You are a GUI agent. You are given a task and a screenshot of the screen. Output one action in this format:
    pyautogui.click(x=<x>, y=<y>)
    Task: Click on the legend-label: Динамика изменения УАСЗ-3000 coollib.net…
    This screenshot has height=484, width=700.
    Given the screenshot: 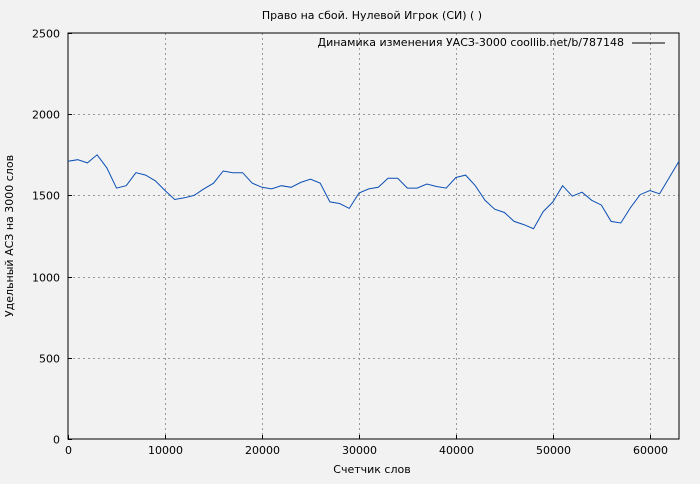 What is the action you would take?
    pyautogui.click(x=471, y=42)
    